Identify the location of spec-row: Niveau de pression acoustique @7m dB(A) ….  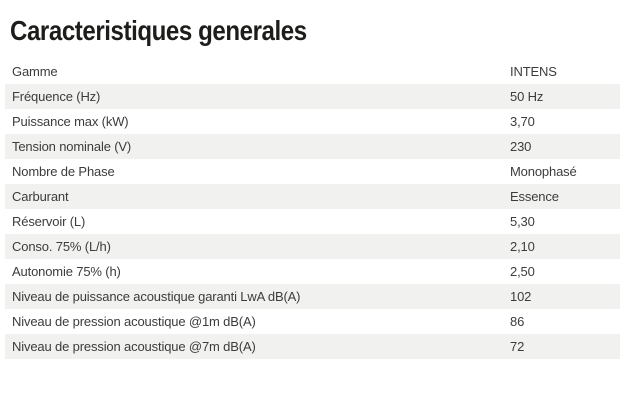
(312, 346).